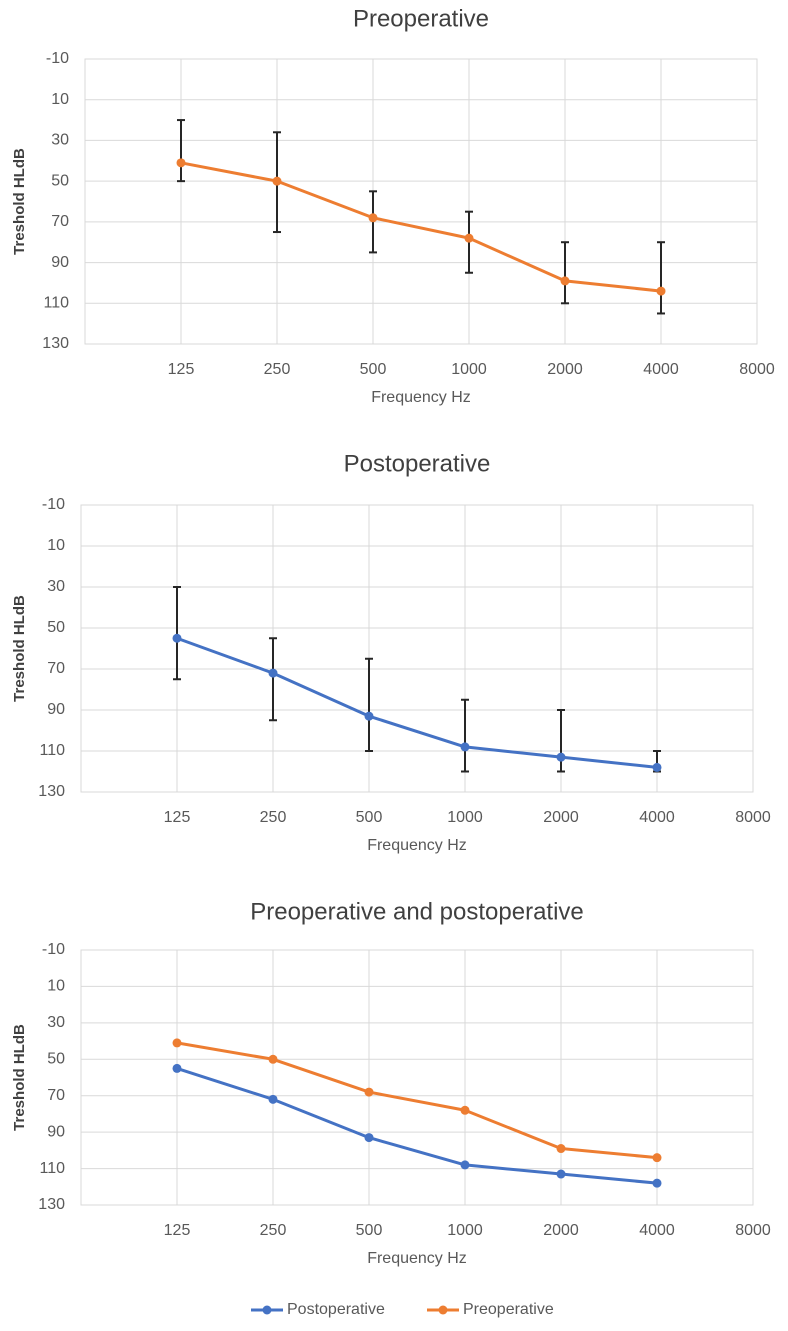  Describe the element at coordinates (417, 463) in the screenshot. I see `chart-title: Postoperative` at that location.